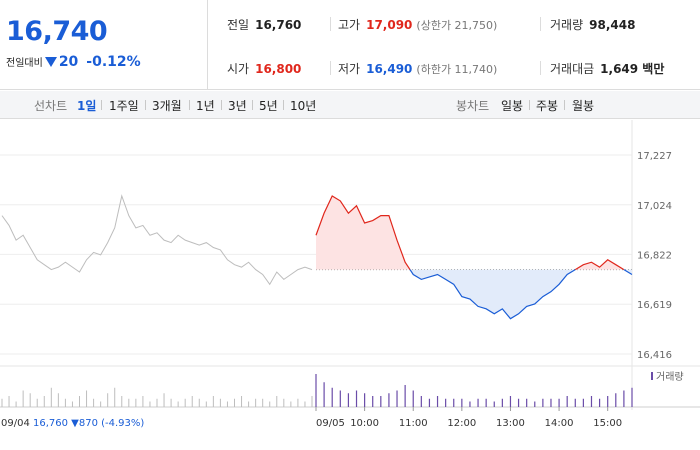  I want to click on open-label: 시가, so click(238, 69).